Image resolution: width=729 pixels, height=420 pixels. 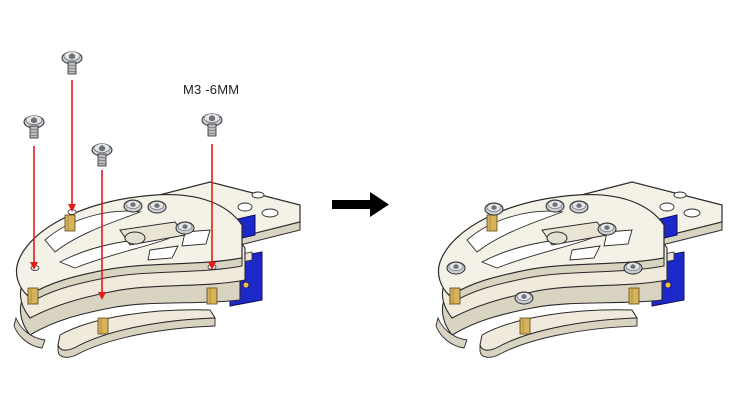 I want to click on arrow-right-icon, so click(x=360, y=204).